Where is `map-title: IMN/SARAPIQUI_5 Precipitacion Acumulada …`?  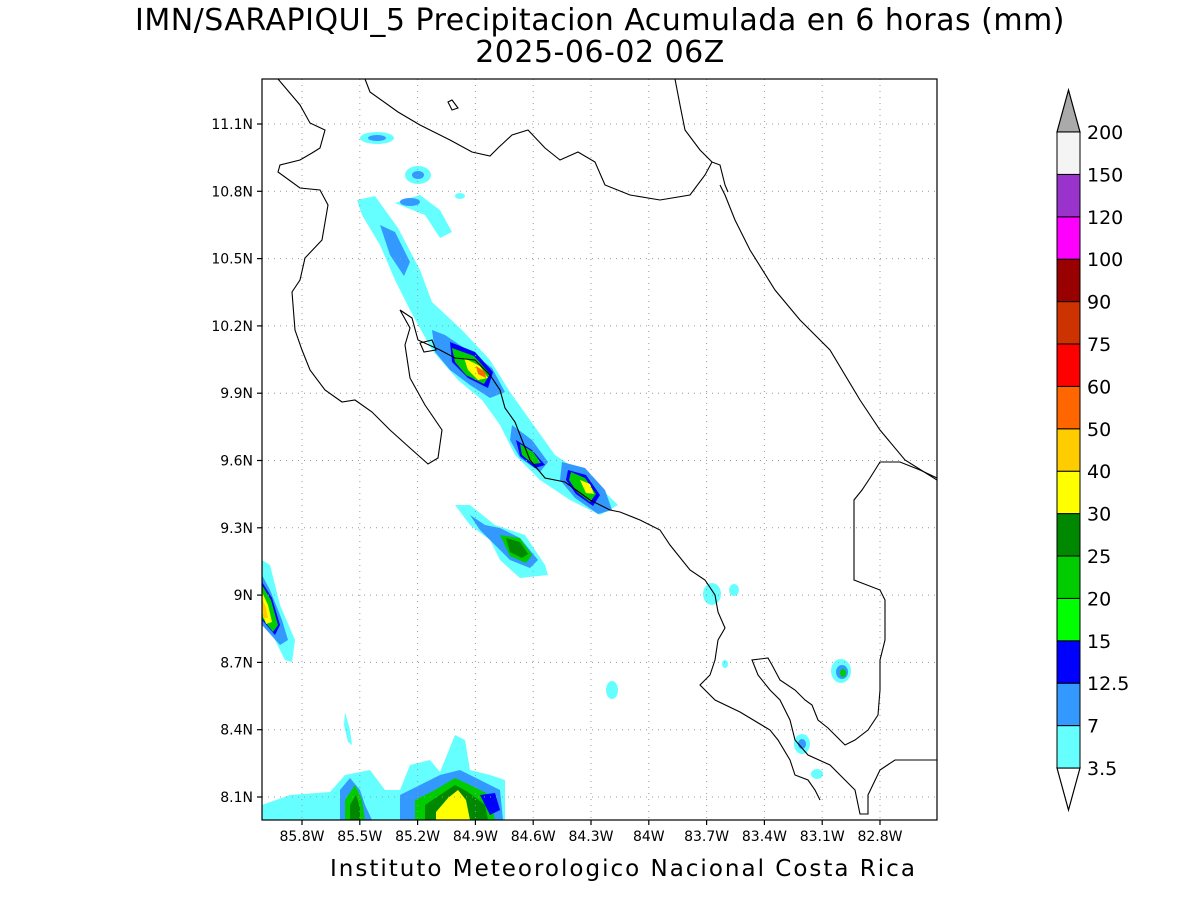 map-title: IMN/SARAPIQUI_5 Precipitacion Acumulada … is located at coordinates (600, 20).